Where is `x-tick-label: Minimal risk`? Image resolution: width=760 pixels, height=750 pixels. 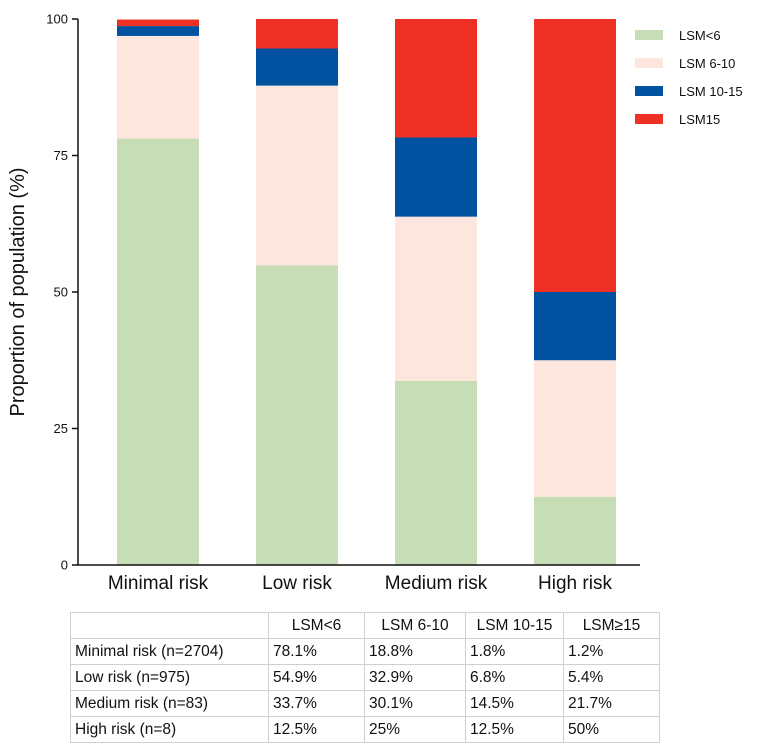
x-tick-label: Minimal risk is located at coordinates (158, 583).